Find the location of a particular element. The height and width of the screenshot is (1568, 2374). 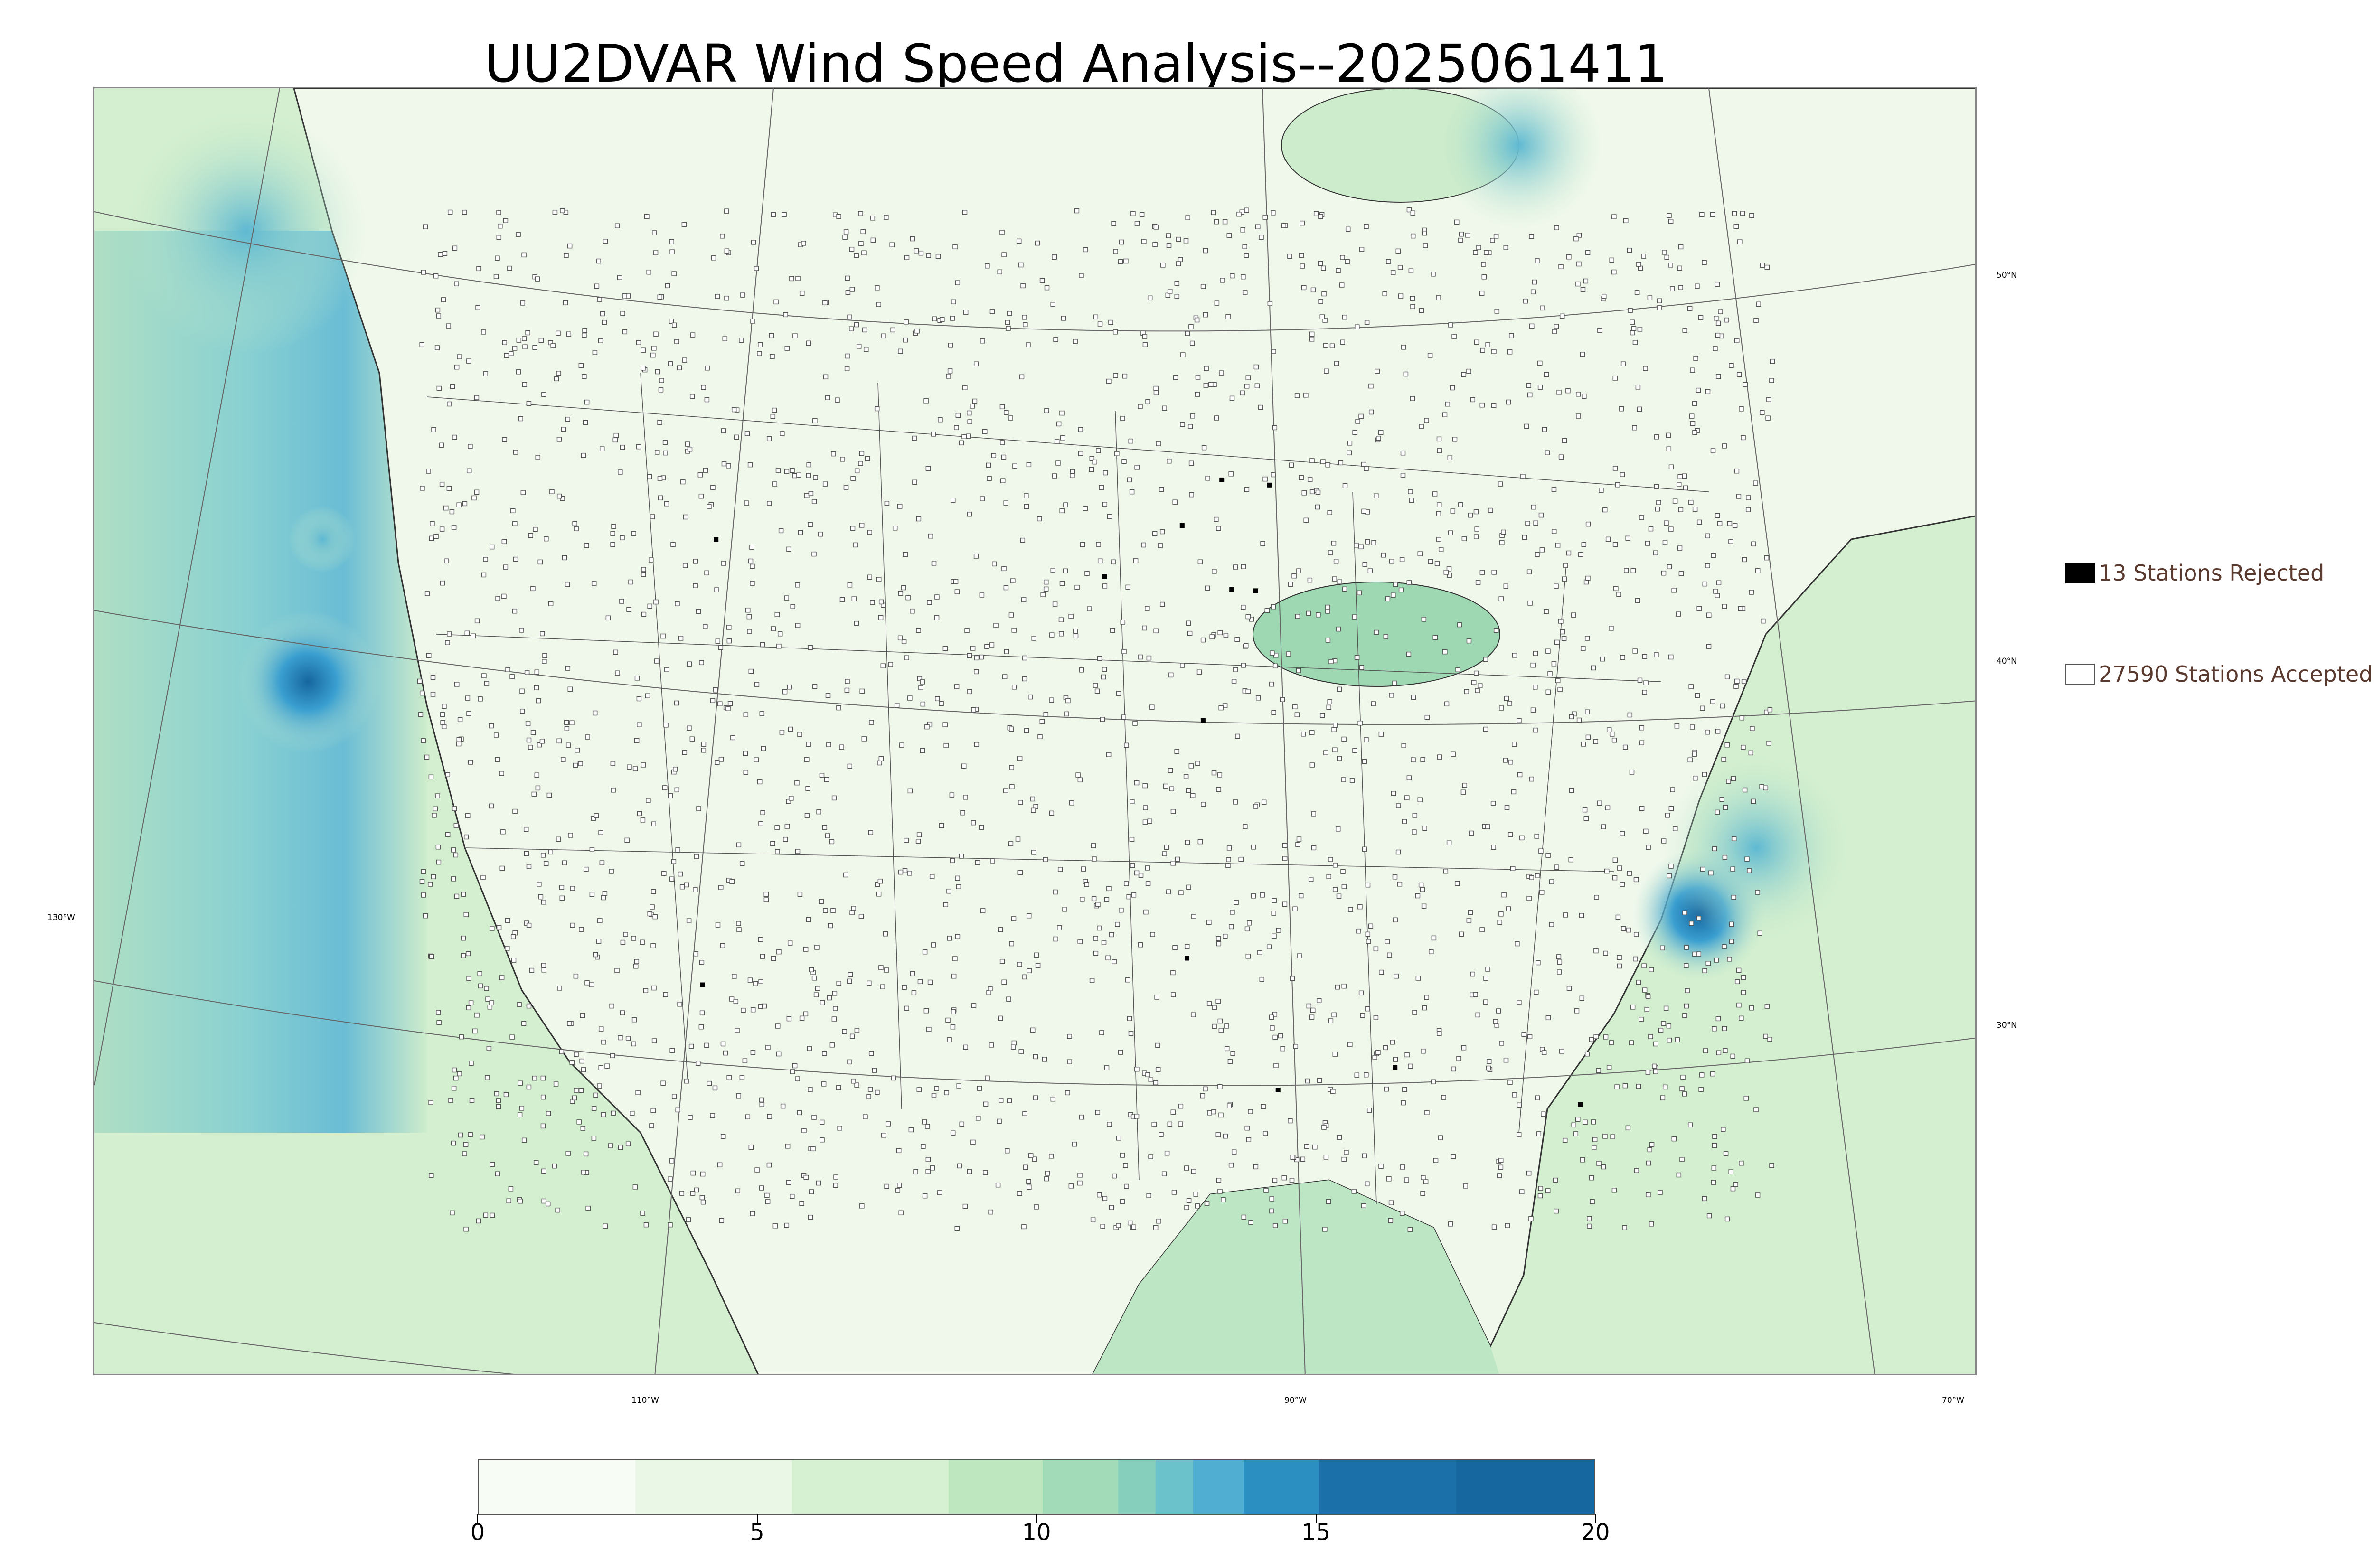

legend-rejected: 13 Stations Rejected is located at coordinates (2194, 573).